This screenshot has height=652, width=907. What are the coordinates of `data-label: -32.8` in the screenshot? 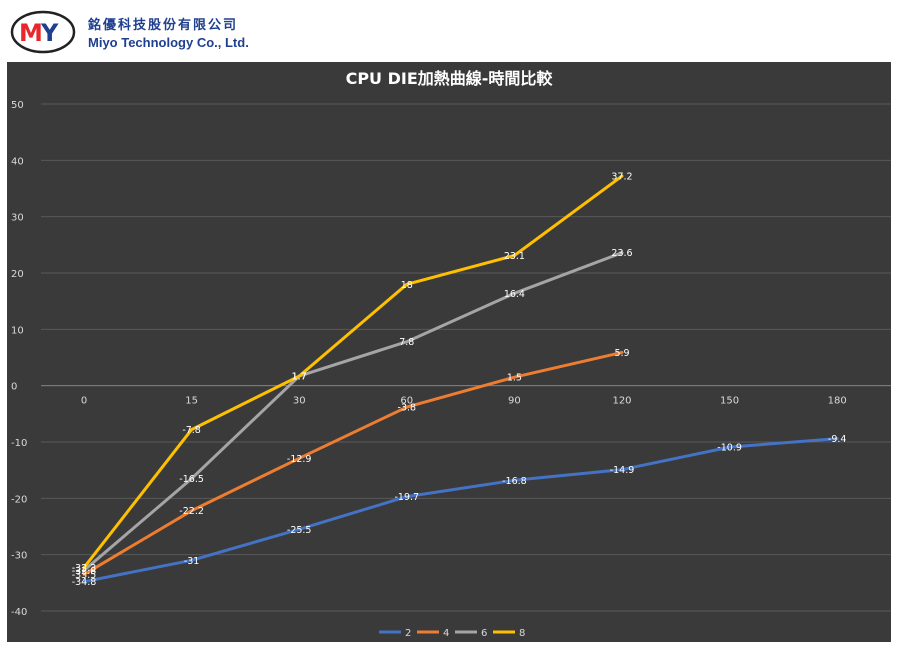 It's located at (84, 571).